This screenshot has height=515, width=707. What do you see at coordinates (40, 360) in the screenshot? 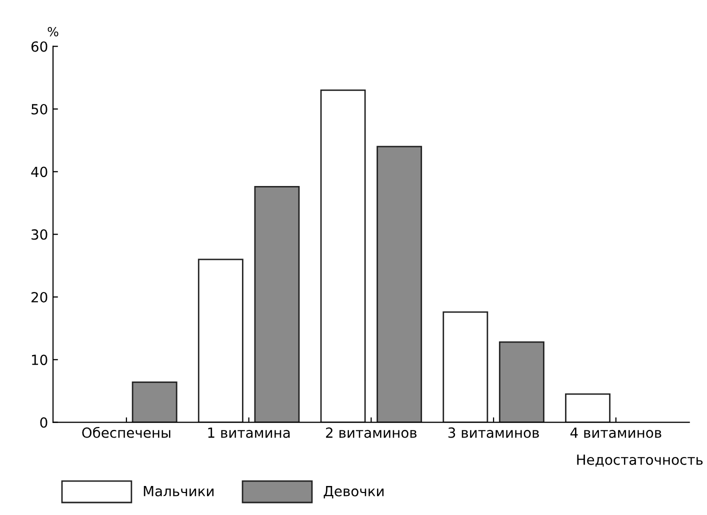
I see `y-tick-label: 10` at bounding box center [40, 360].